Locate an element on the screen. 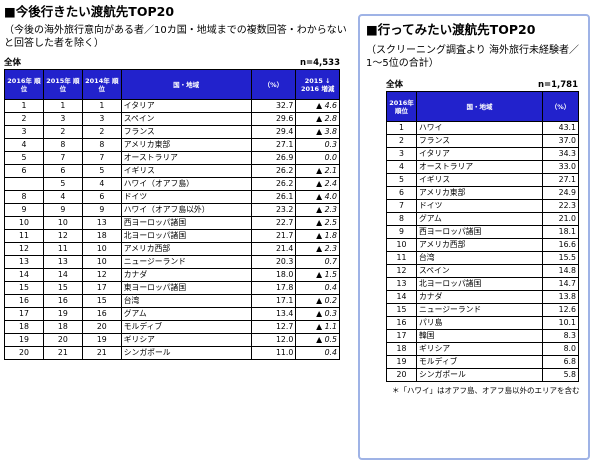 Image resolution: width=600 pixels, height=467 pixels. percent-cell: 22.3 is located at coordinates (560, 206).